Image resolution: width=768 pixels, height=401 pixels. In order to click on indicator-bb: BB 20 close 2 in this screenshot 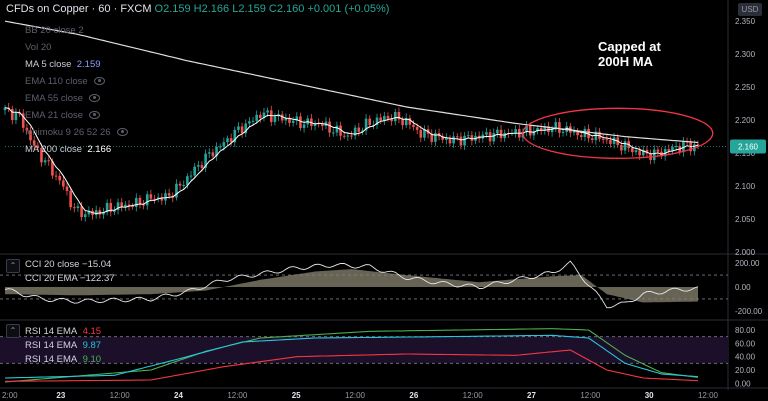, I will do `click(76, 30)`.